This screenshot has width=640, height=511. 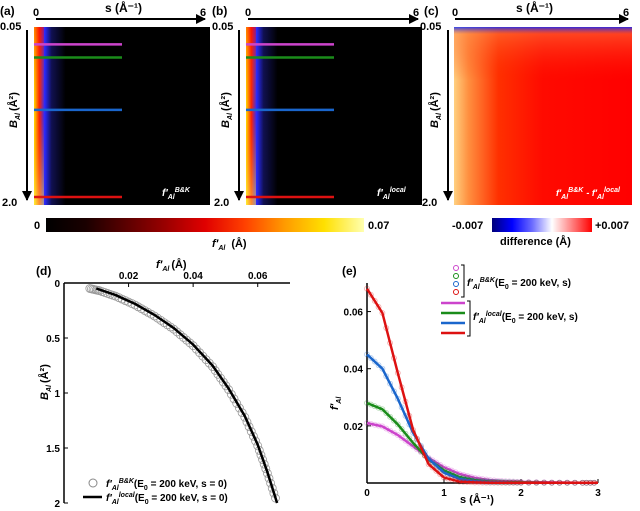 I want to click on colorbar-map: 0 0.07 f′Al (Å), so click(x=211, y=235).